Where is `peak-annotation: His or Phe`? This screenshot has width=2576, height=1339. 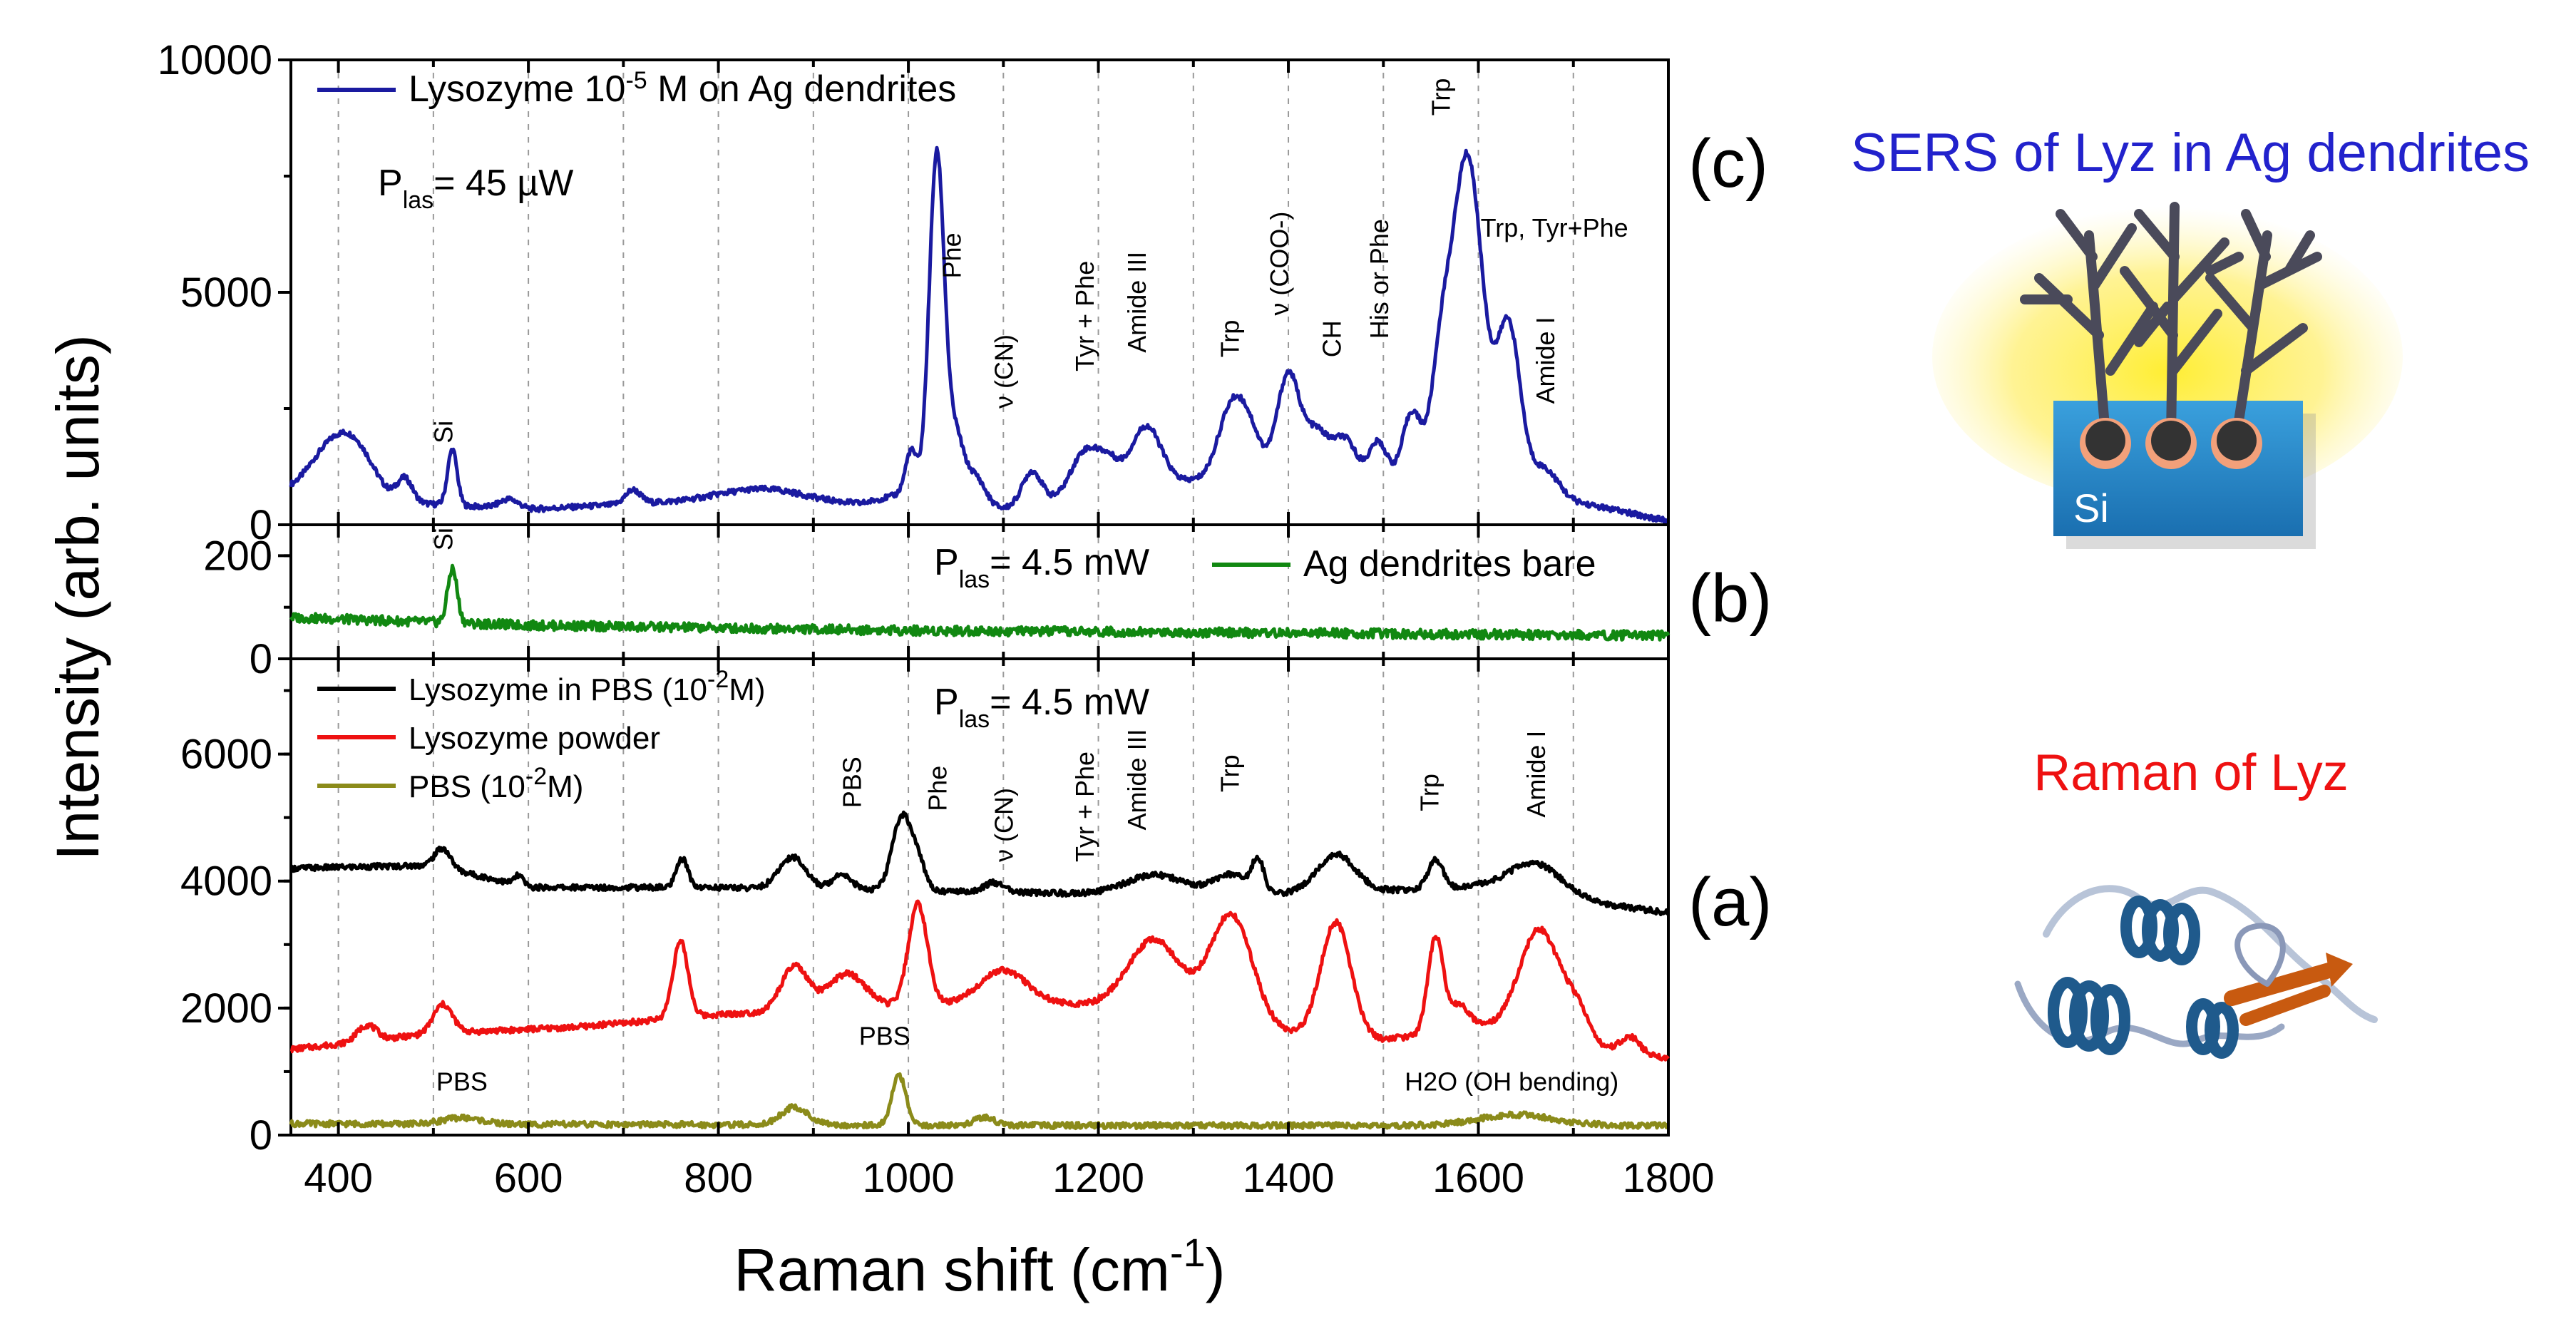 peak-annotation: His or Phe is located at coordinates (1379, 279).